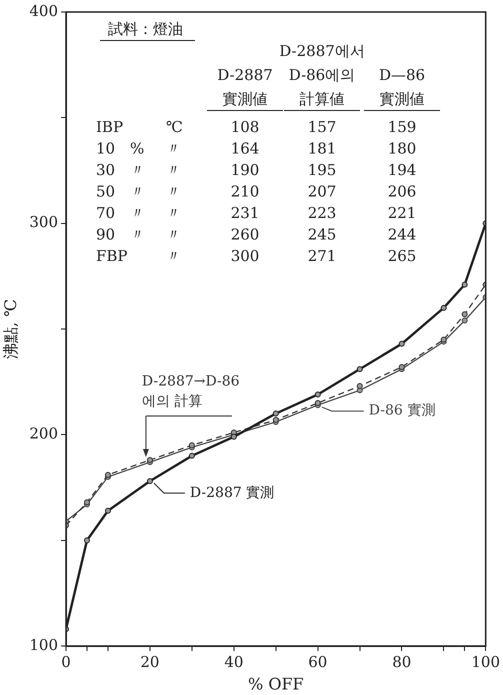 Image resolution: width=503 pixels, height=695 pixels. What do you see at coordinates (256, 149) in the screenshot?
I see `text: 10 % 〃 164 181 180` at bounding box center [256, 149].